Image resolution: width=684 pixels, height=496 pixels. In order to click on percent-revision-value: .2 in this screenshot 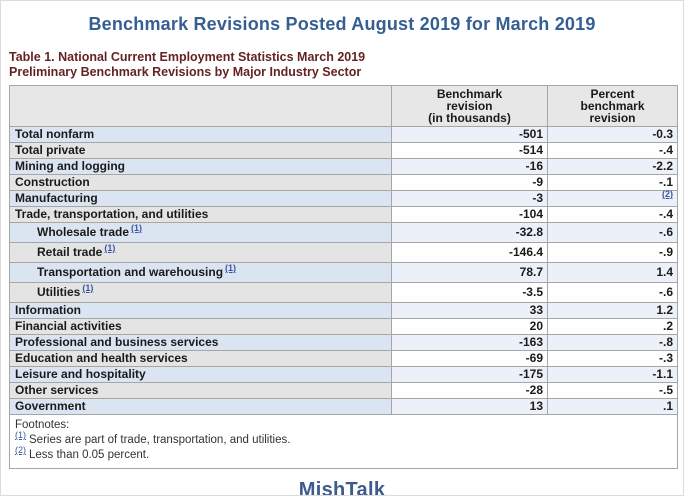, I will do `click(612, 326)`.